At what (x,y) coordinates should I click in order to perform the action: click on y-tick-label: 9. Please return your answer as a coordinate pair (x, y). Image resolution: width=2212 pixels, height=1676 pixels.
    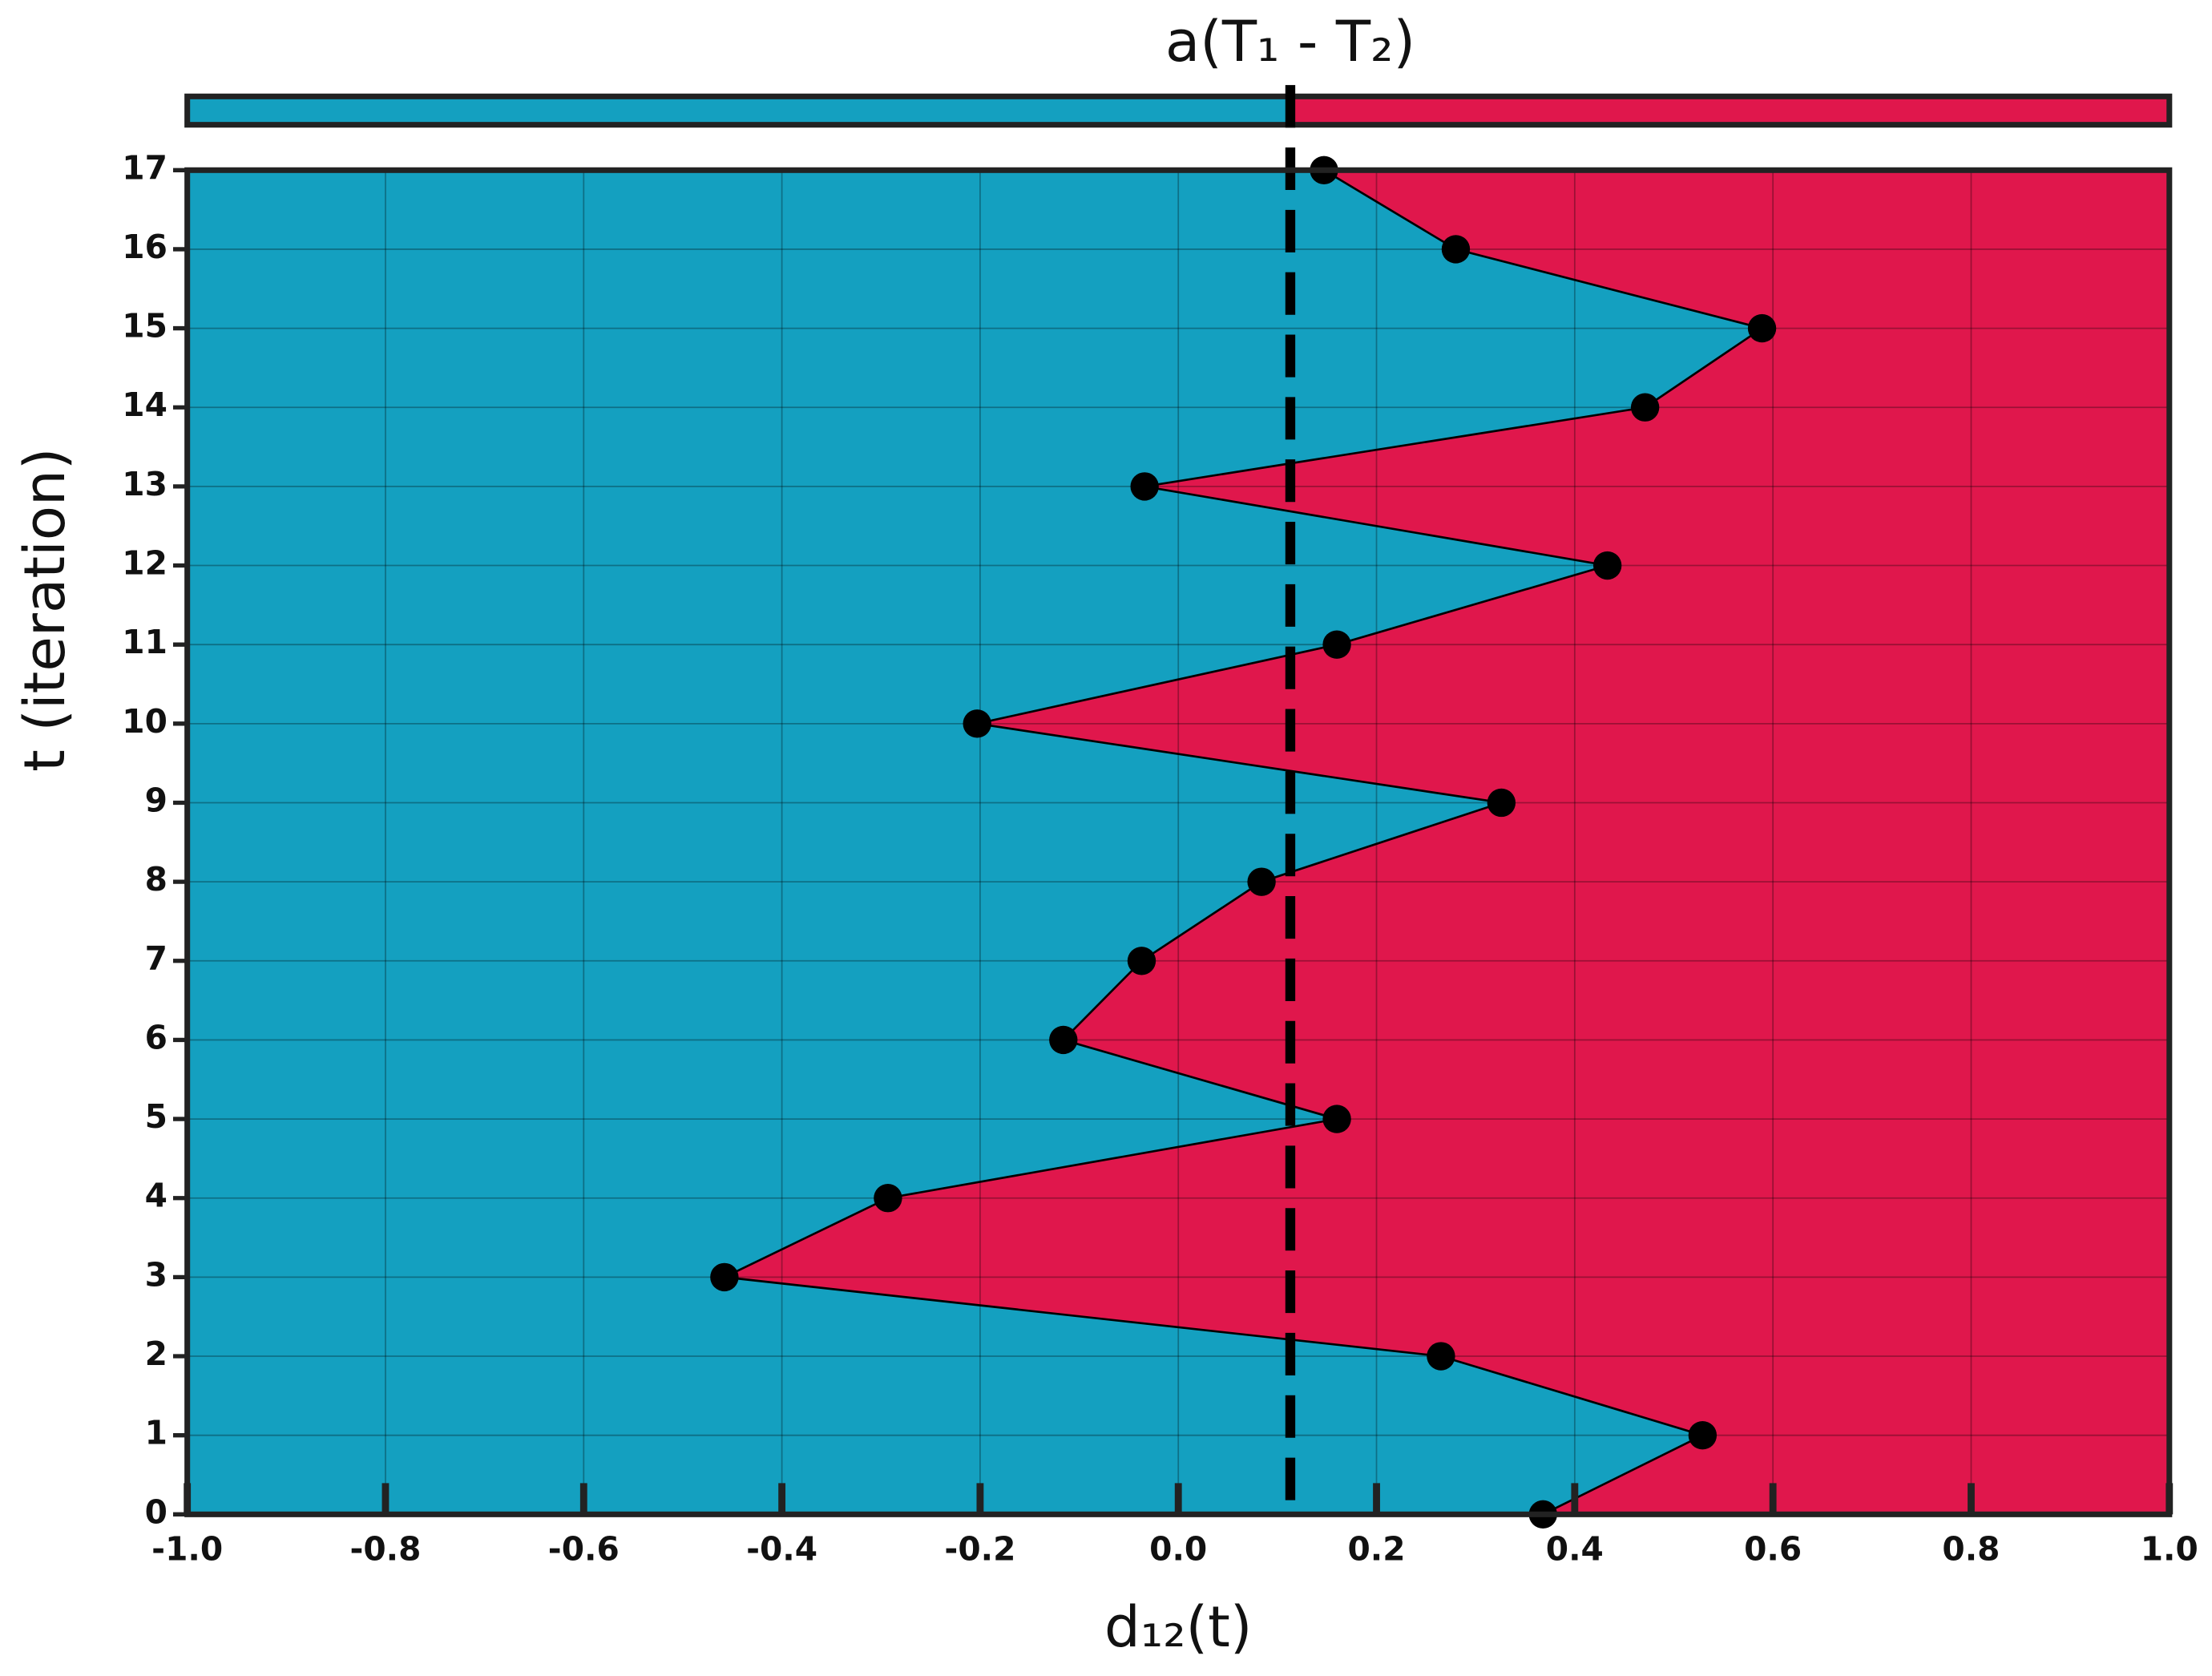
    Looking at the image, I should click on (156, 800).